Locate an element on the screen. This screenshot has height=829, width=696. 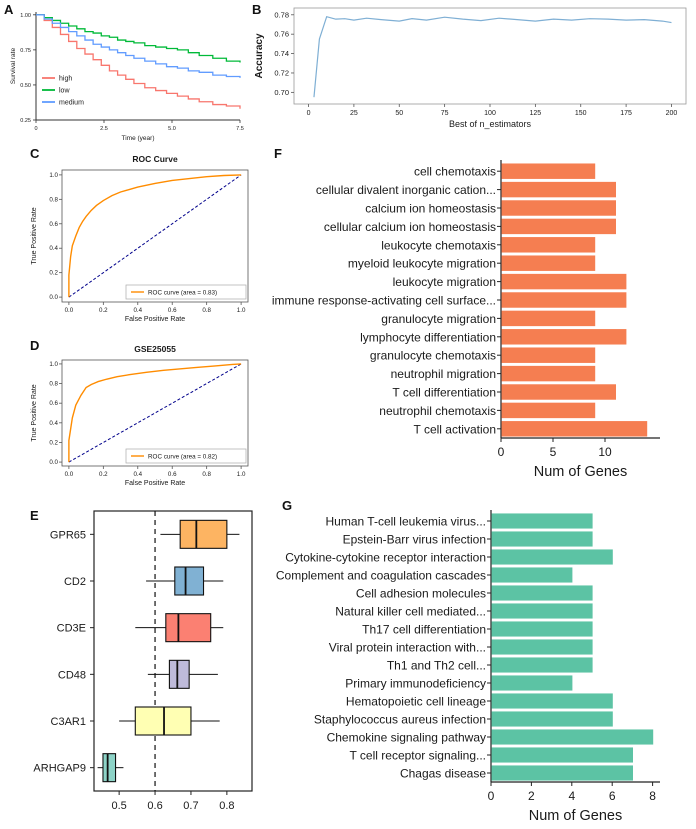
svg-text: Viral protein interaction with is located at coordinates (407, 648).